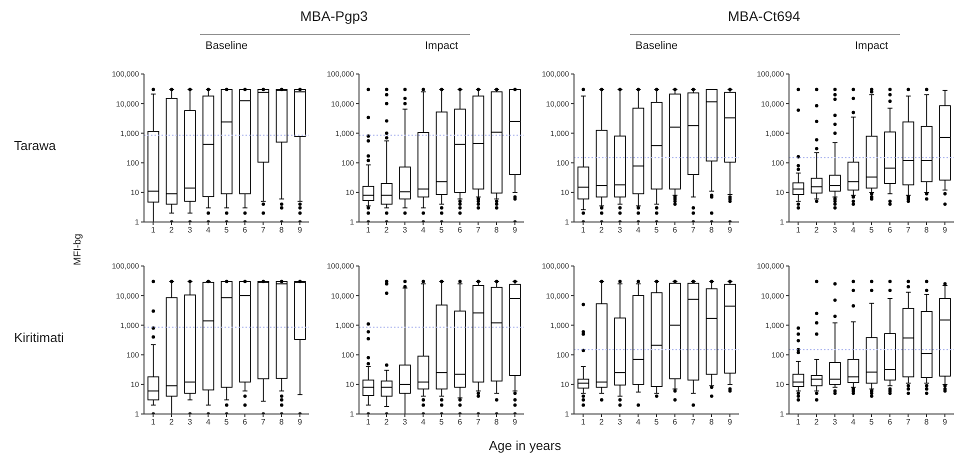 The width and height of the screenshot is (963, 465). What do you see at coordinates (39, 337) in the screenshot?
I see `text: Kiritimati` at bounding box center [39, 337].